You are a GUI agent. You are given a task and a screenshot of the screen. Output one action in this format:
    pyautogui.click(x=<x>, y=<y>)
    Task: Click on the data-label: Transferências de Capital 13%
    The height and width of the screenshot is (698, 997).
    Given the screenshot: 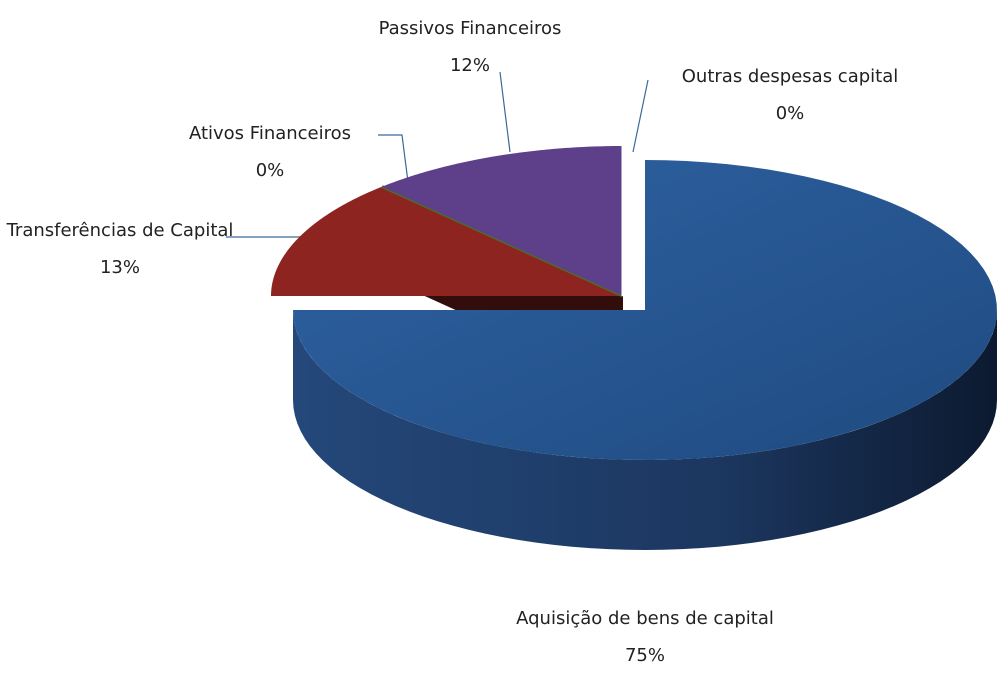 What is the action you would take?
    pyautogui.click(x=120, y=249)
    